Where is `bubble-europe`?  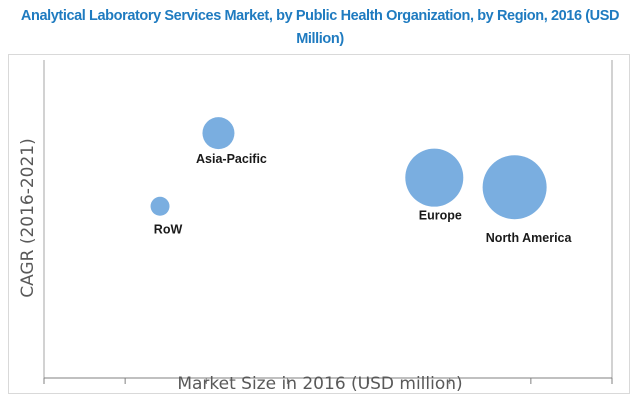
bubble-europe is located at coordinates (434, 177).